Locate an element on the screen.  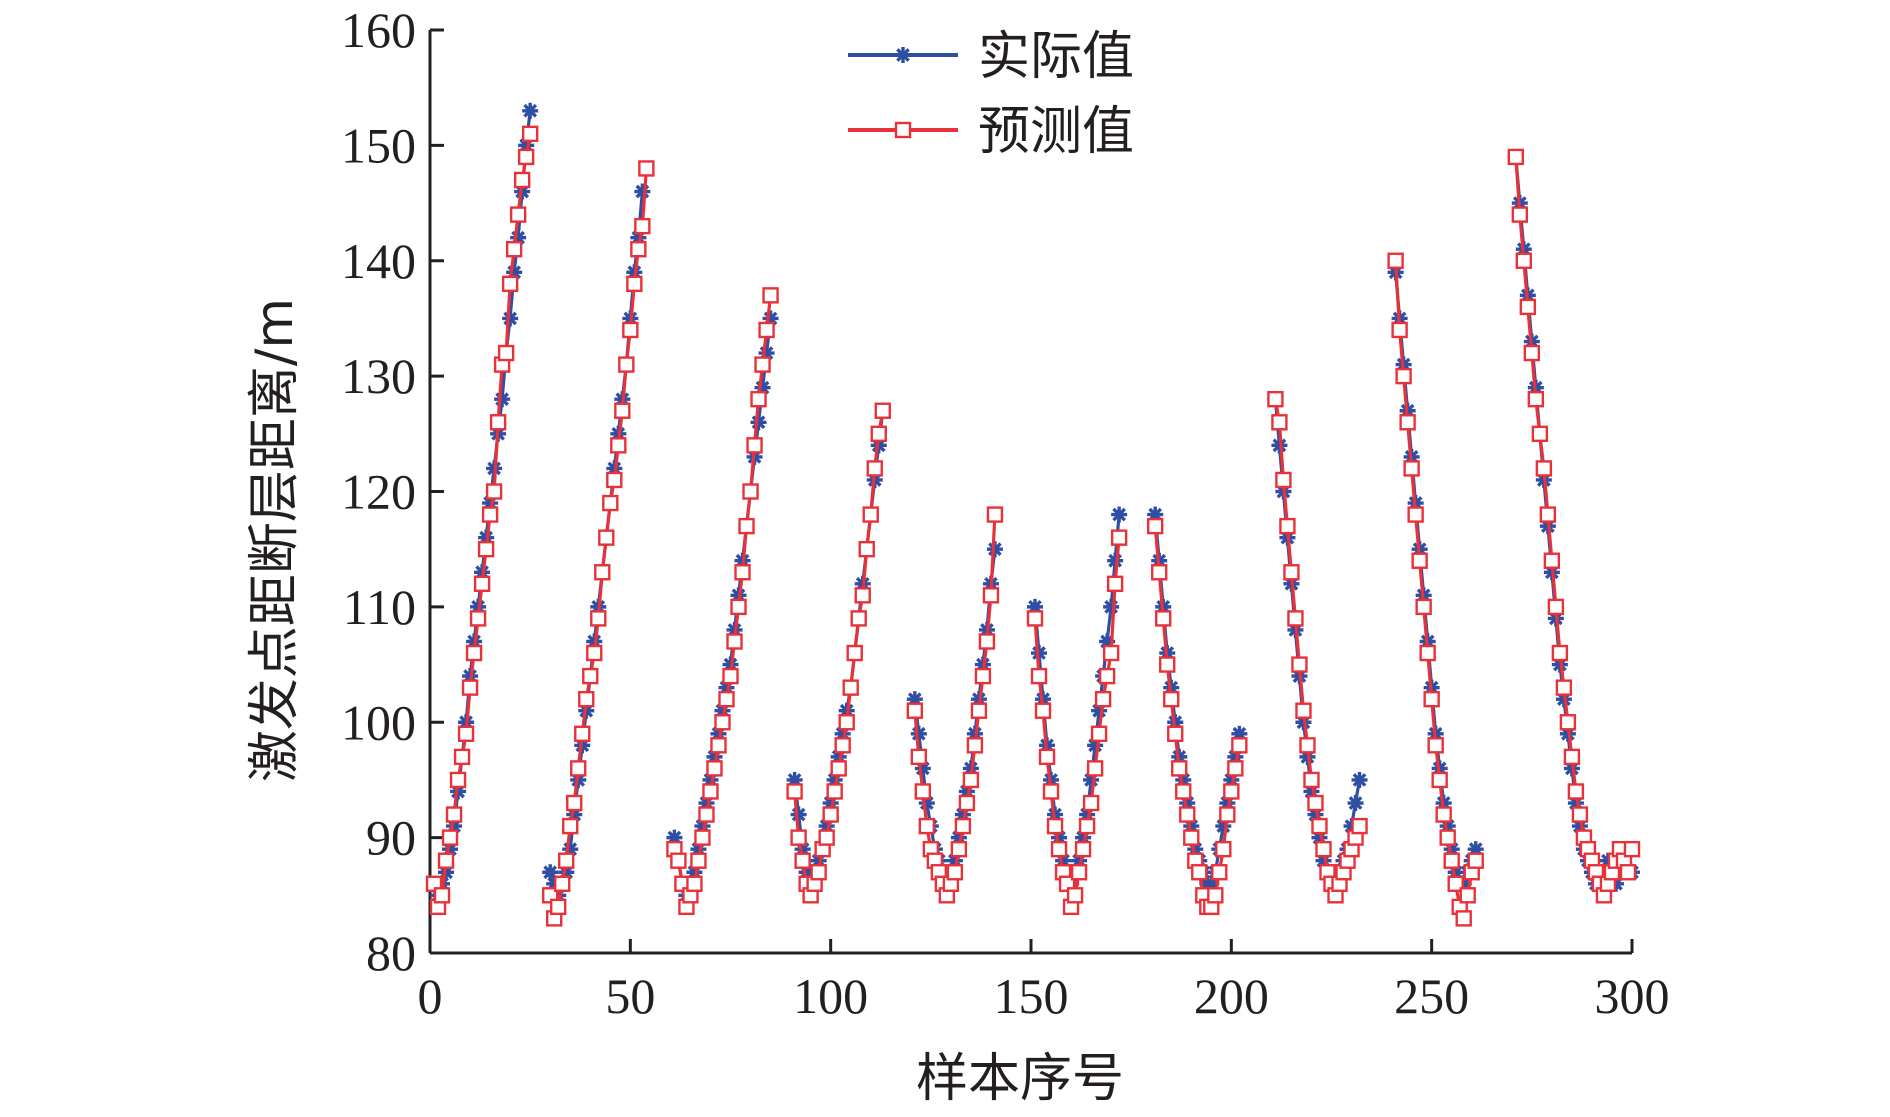
legend-point-stroke is located at coordinates (903, 55).